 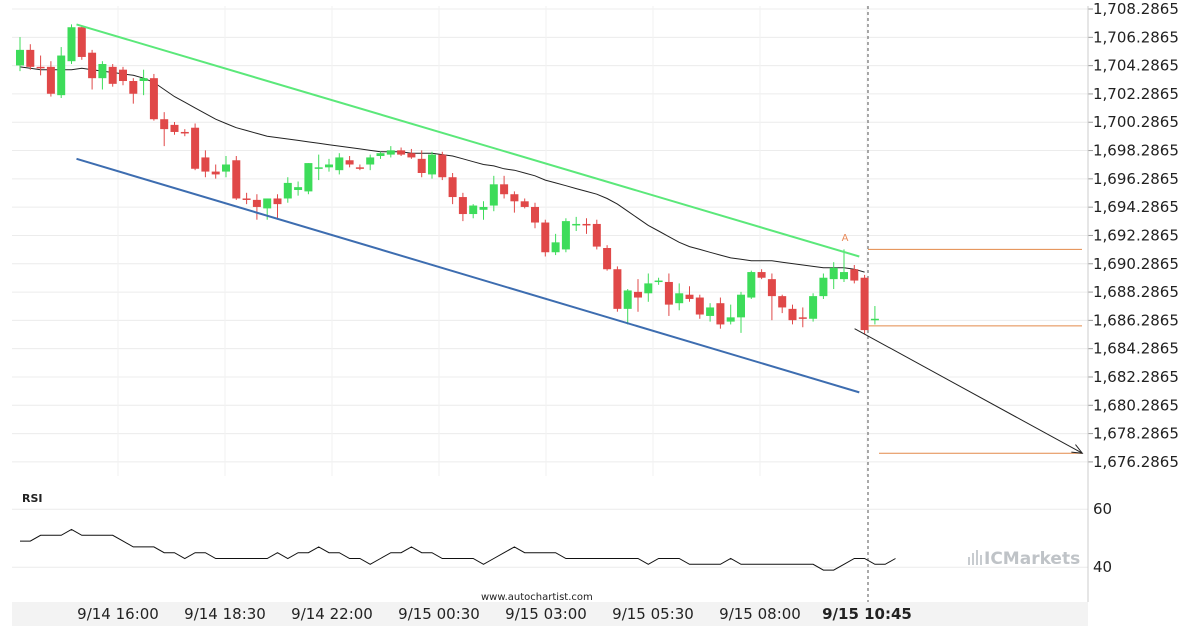 I want to click on source-watermark: www.autochartist.com, so click(x=537, y=597).